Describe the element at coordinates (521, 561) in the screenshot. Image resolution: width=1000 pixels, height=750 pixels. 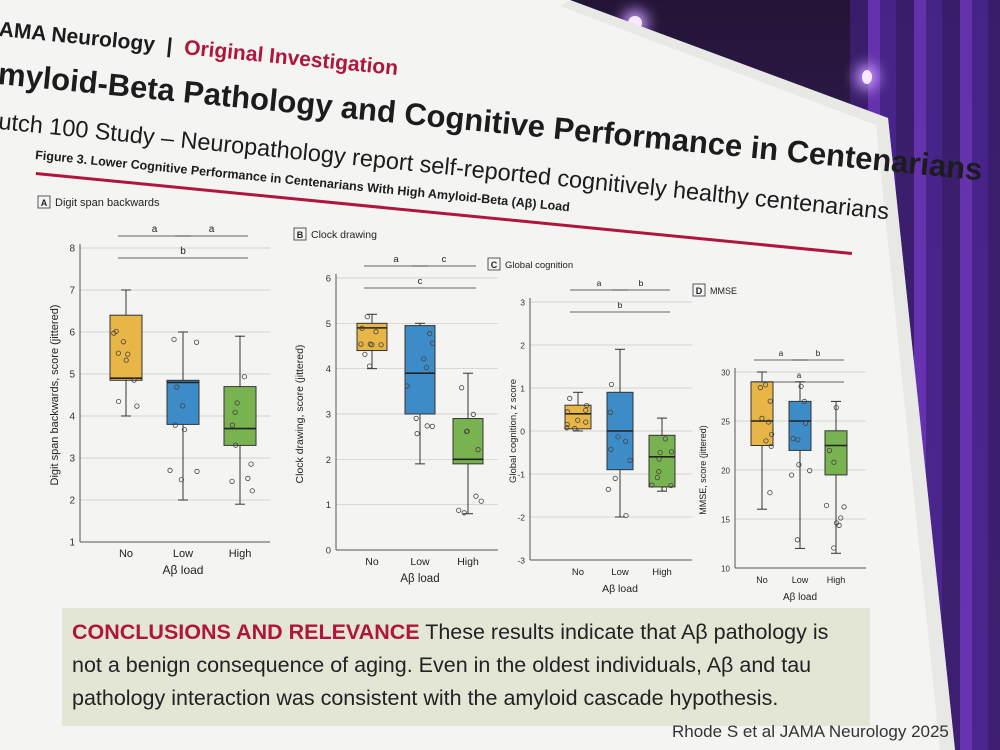
I see `y-tick-label: -3` at that location.